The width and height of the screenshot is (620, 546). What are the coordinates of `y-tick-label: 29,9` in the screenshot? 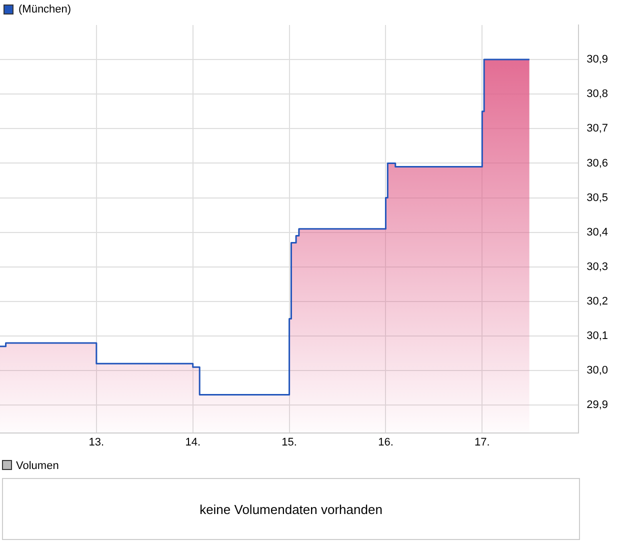 It's located at (597, 405).